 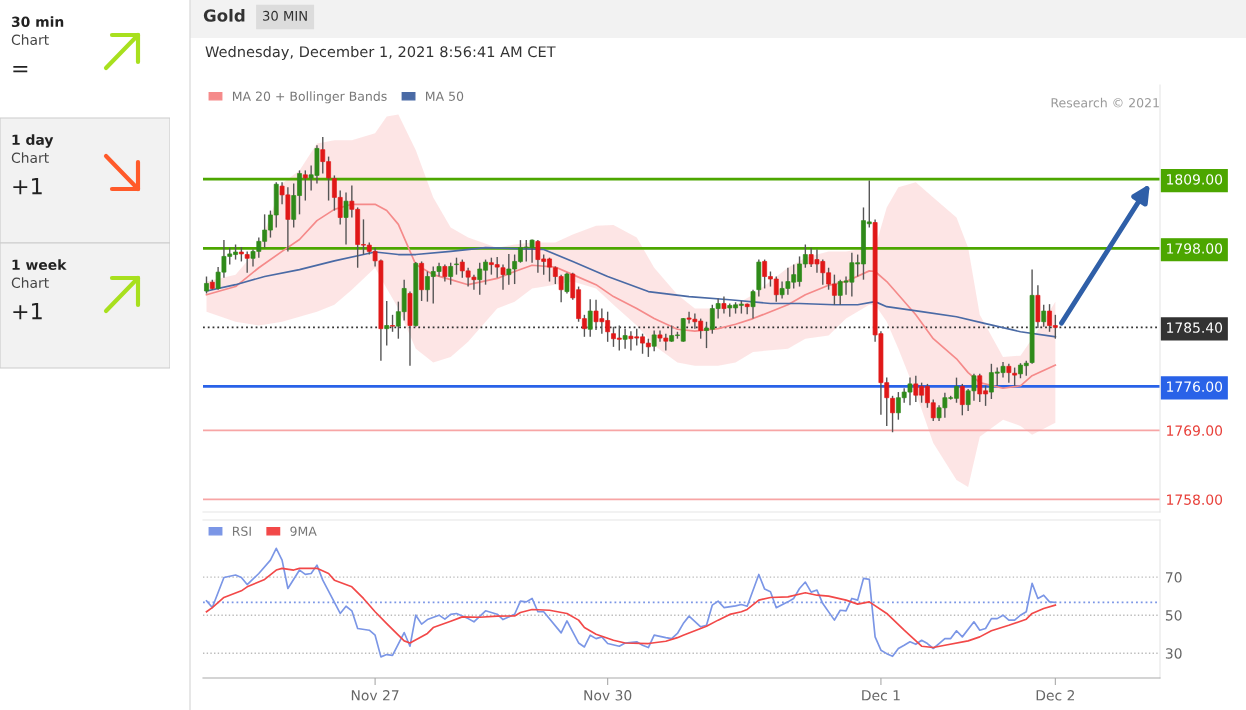 What do you see at coordinates (39, 265) in the screenshot?
I see `text: 1 week` at bounding box center [39, 265].